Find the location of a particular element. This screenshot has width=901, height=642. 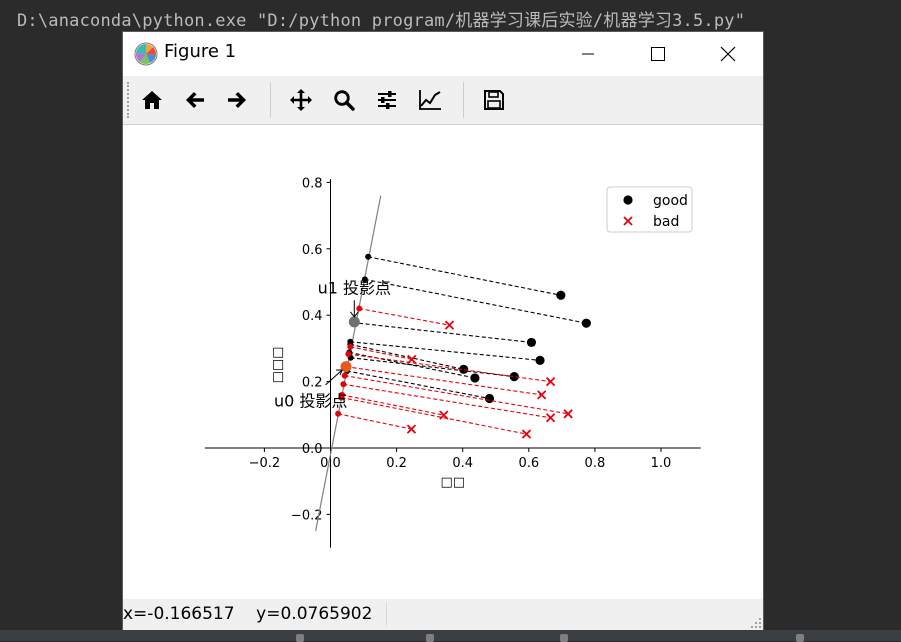

x-tick-label: 0.6 is located at coordinates (528, 463).